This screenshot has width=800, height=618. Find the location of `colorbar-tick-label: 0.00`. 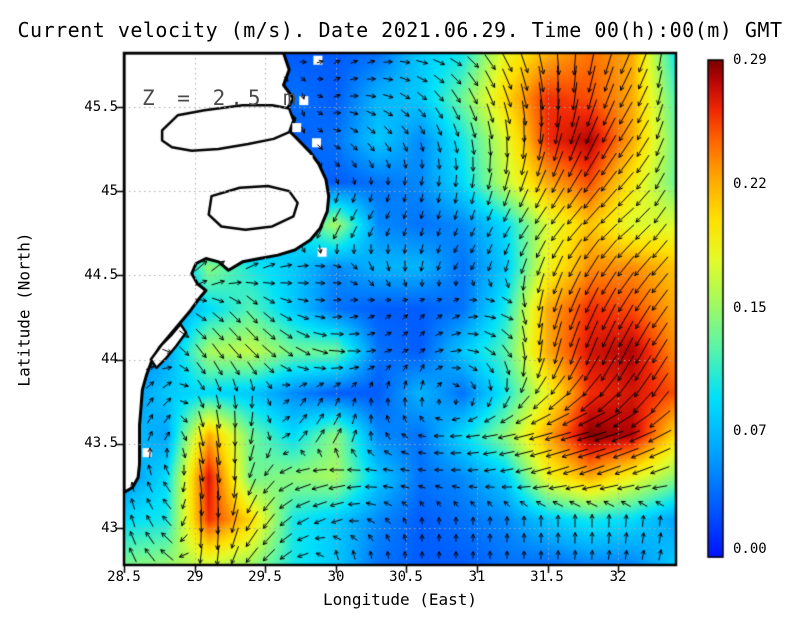

colorbar-tick-label: 0.00 is located at coordinates (750, 549).